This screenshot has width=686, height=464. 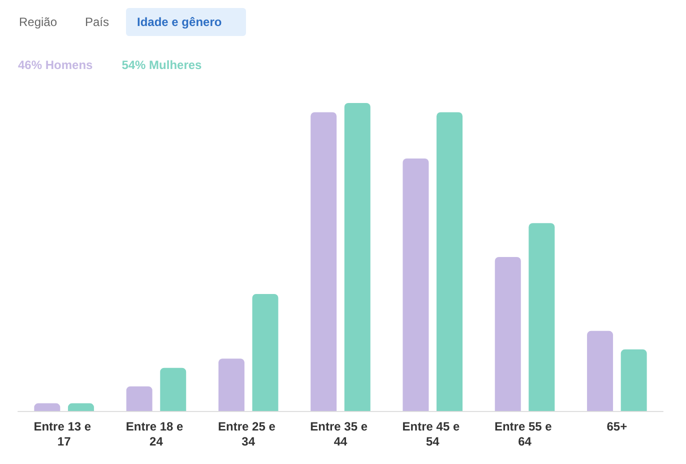 I want to click on x-tick-label: Entre 45 e 54, so click(x=432, y=434).